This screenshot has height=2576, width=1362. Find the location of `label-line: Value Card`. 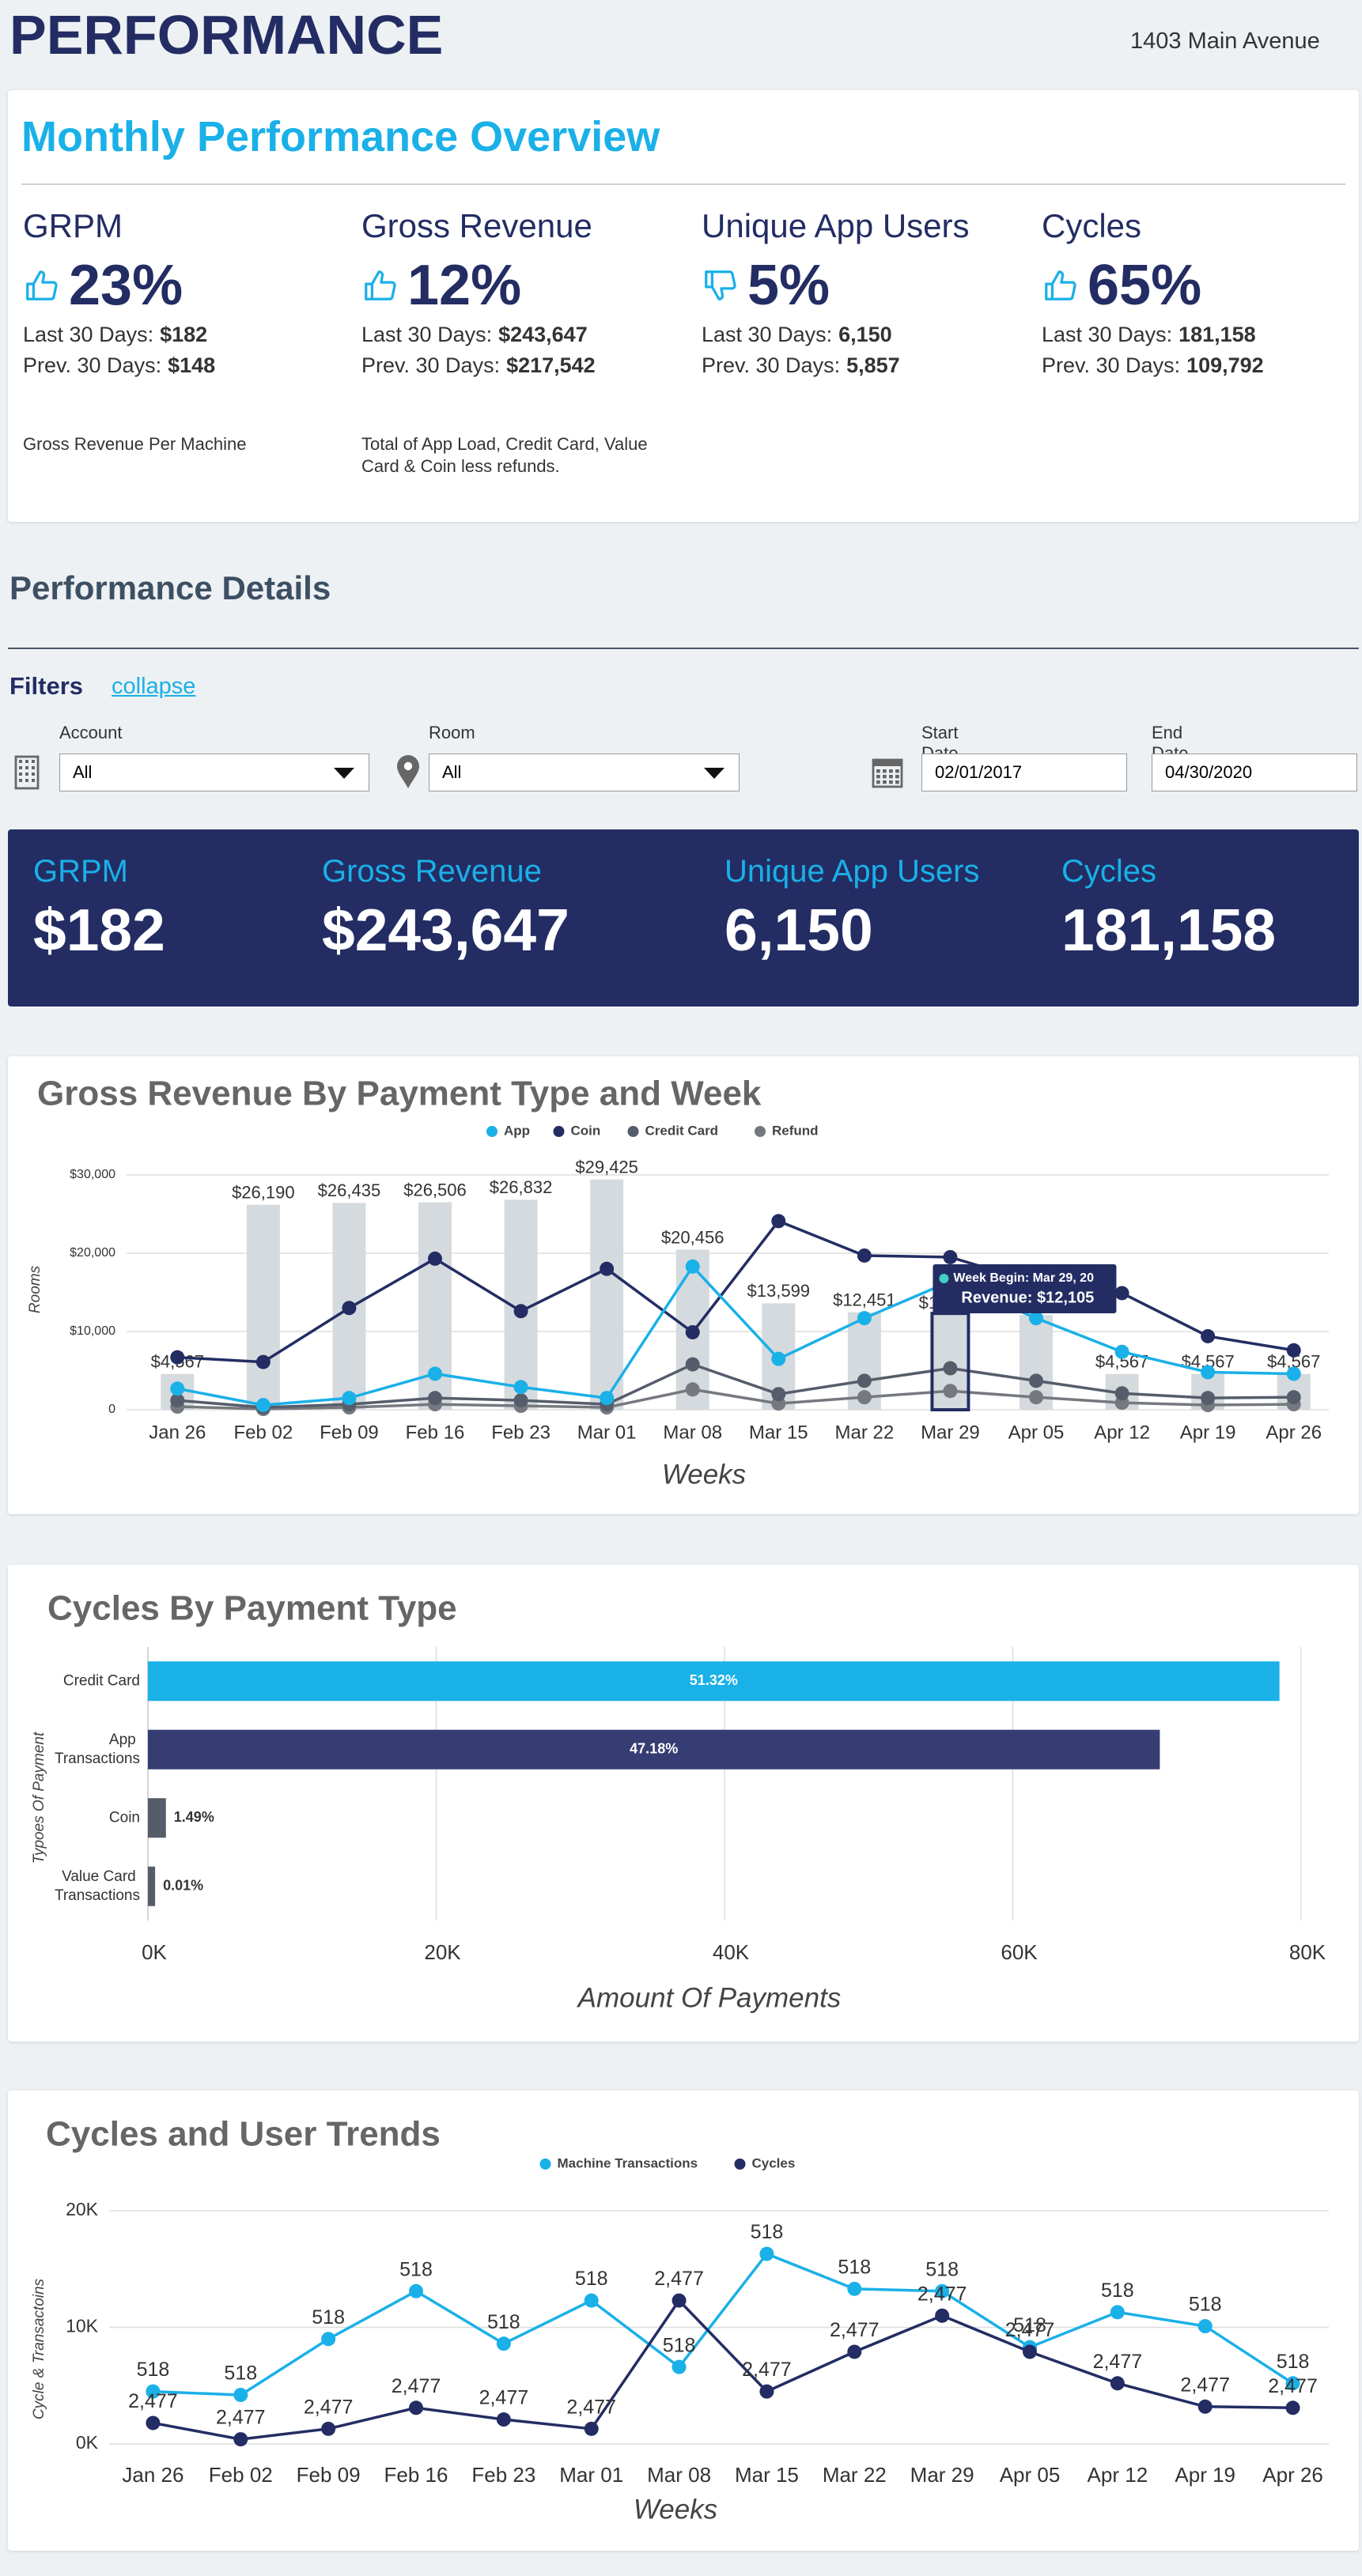

label-line: Value Card is located at coordinates (101, 1876).